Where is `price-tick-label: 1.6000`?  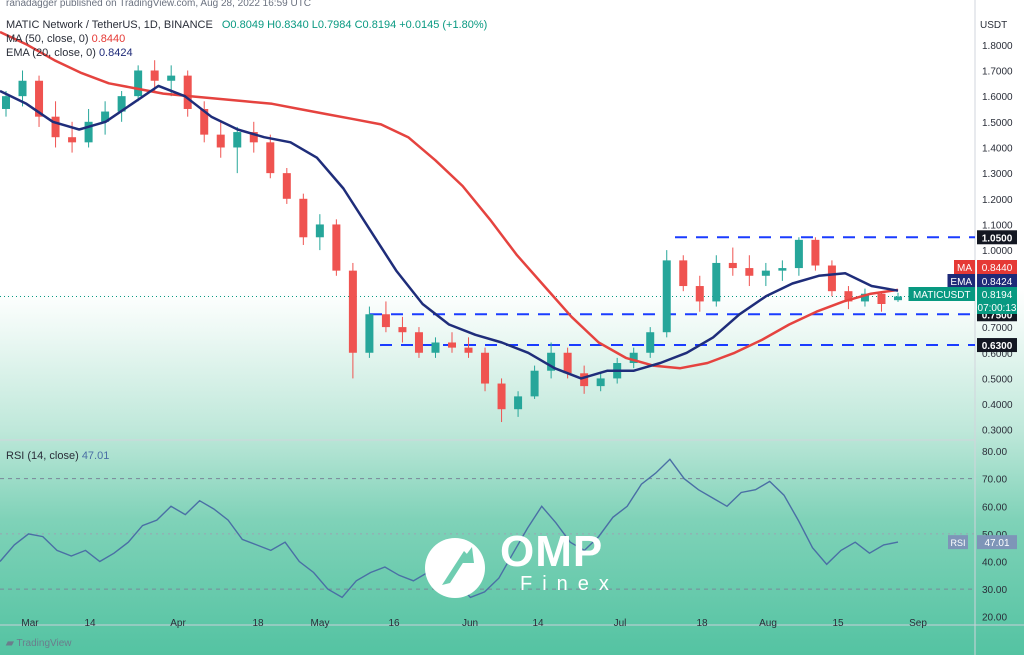 price-tick-label: 1.6000 is located at coordinates (997, 97).